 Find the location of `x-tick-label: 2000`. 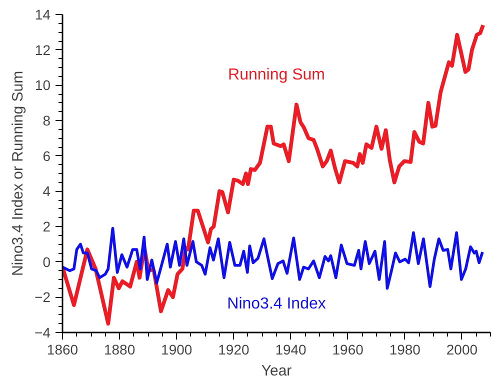

x-tick-label: 2000 is located at coordinates (462, 350).